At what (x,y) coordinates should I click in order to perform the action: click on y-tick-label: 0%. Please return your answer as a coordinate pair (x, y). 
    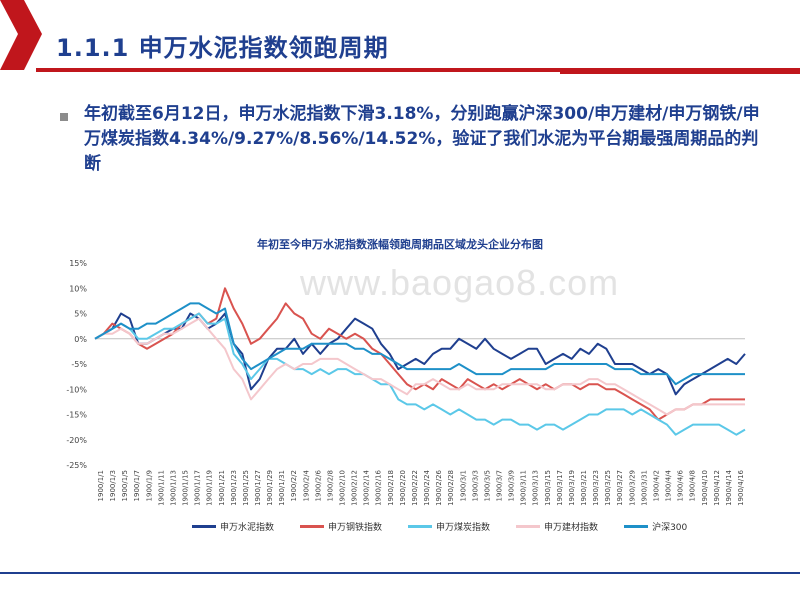
    Looking at the image, I should click on (80, 339).